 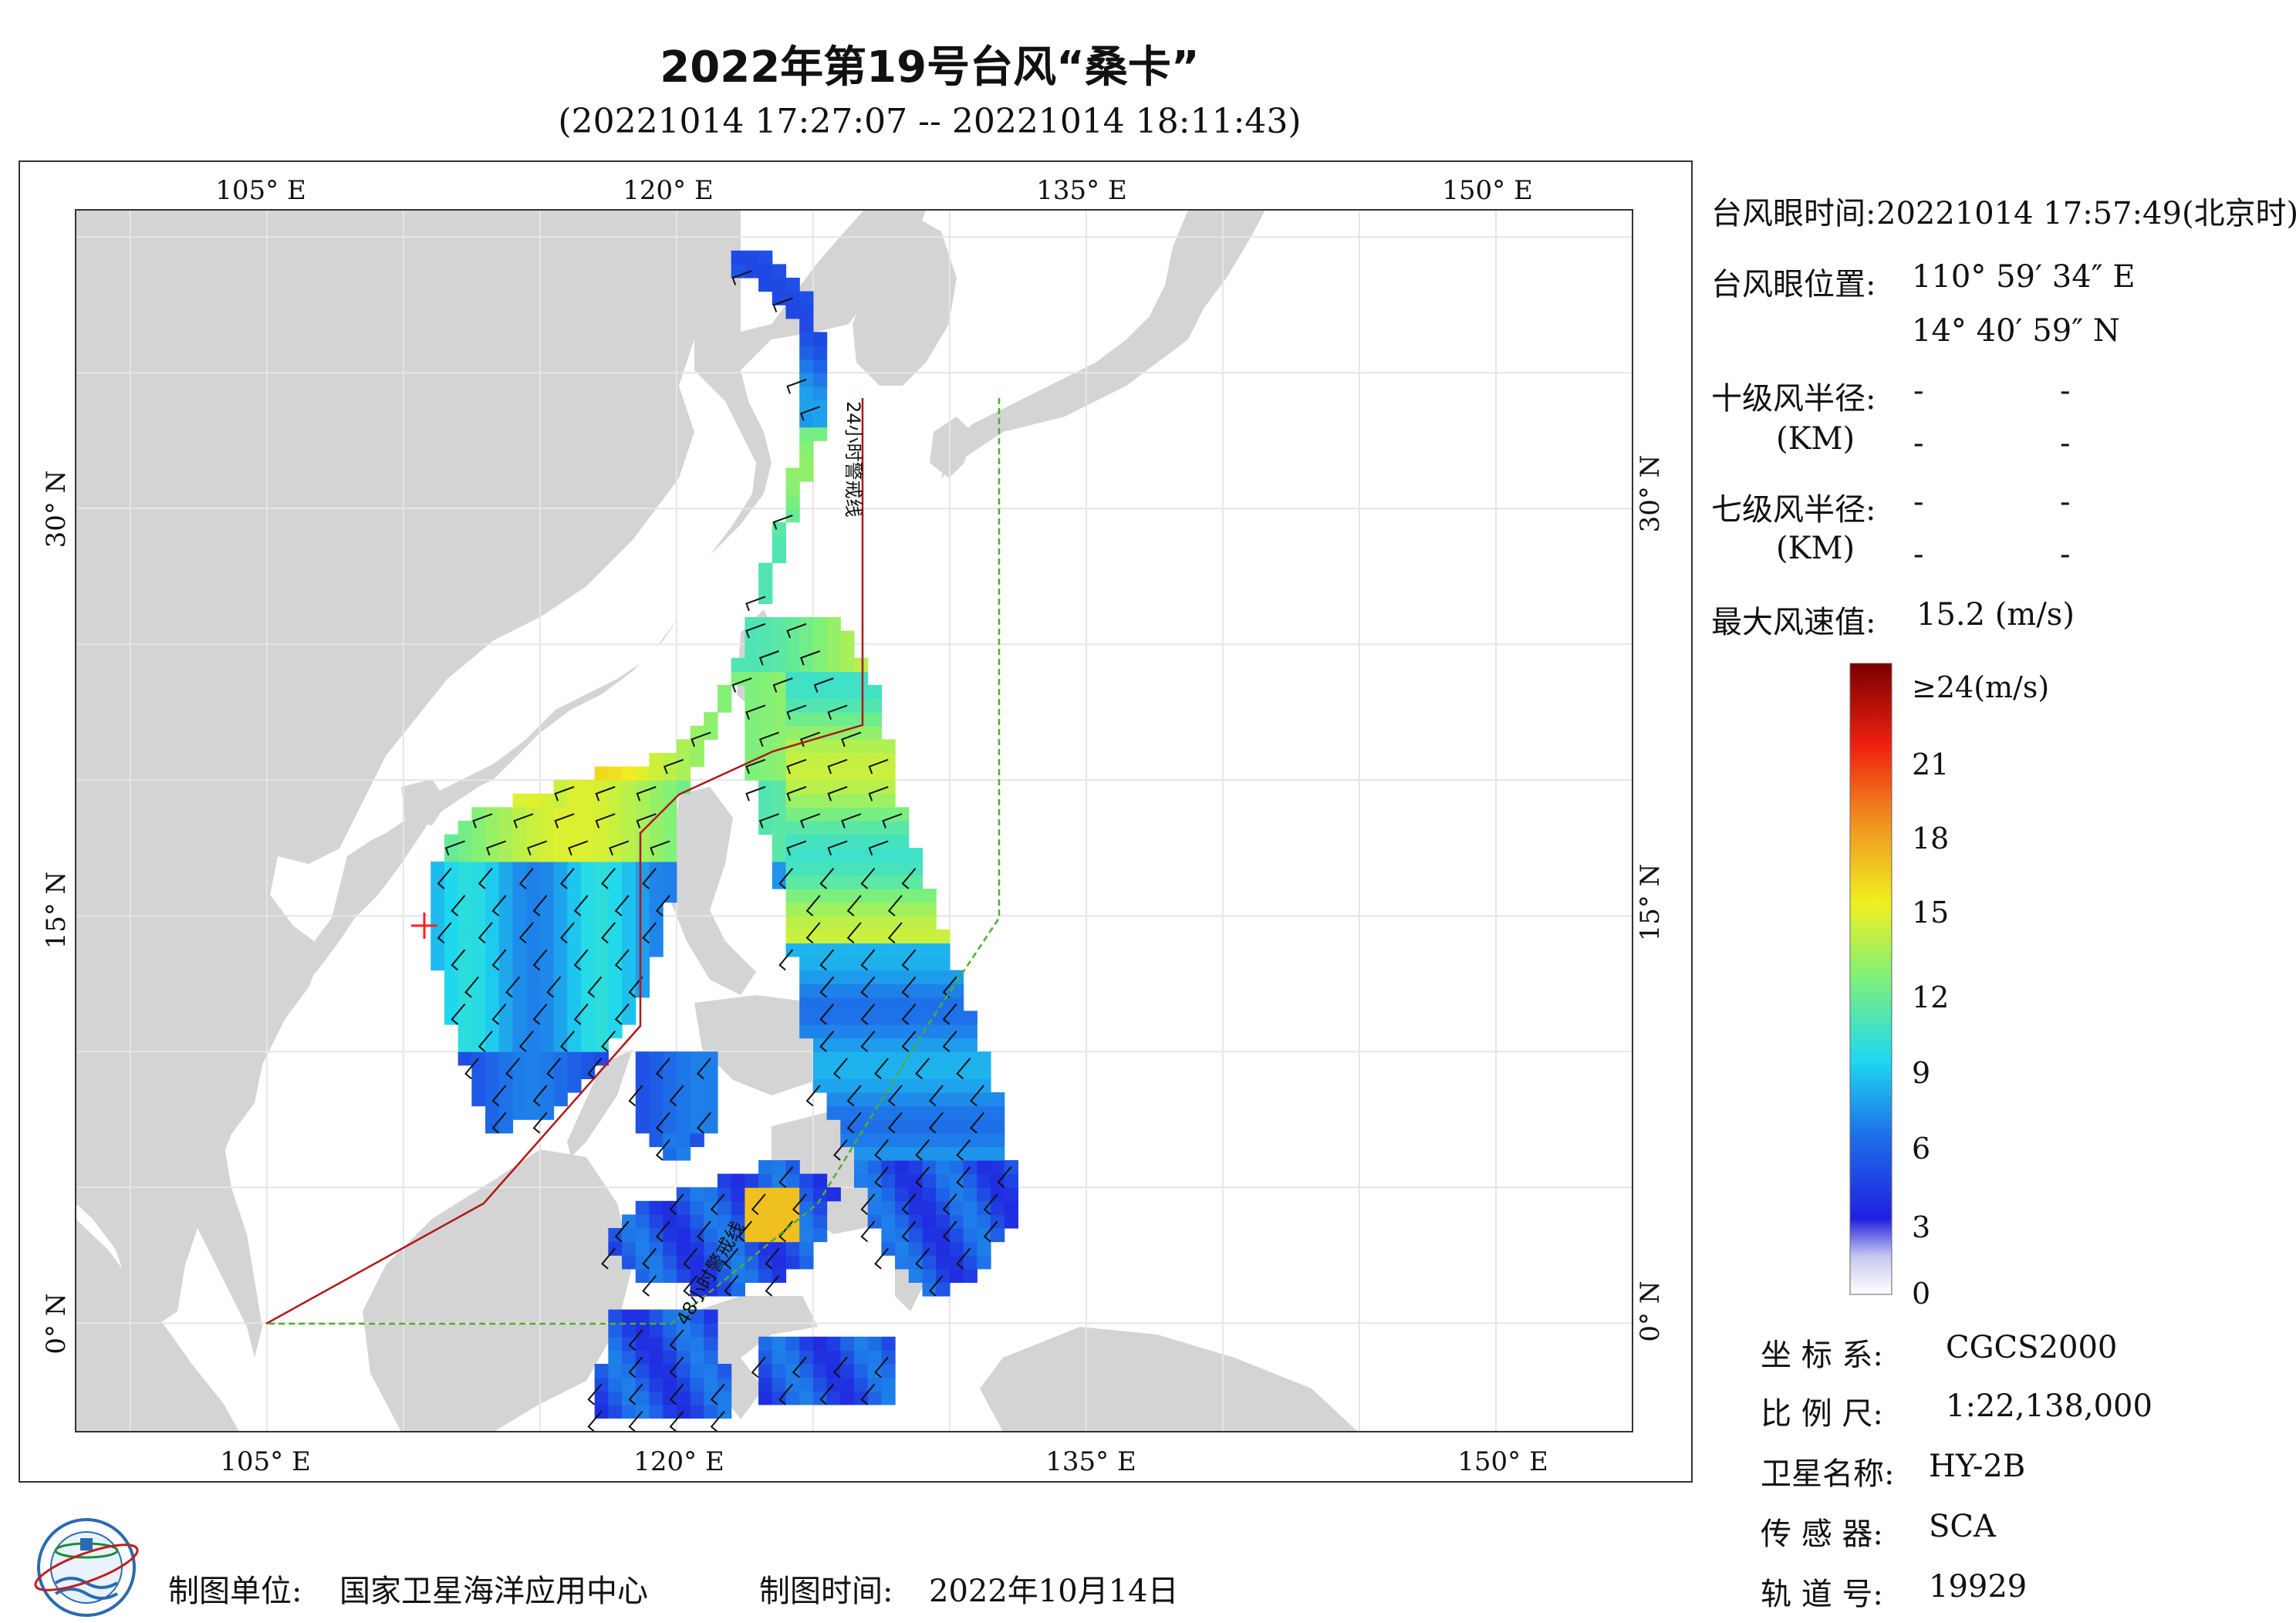 What do you see at coordinates (1930, 913) in the screenshot?
I see `colorbar-tick-15: 15` at bounding box center [1930, 913].